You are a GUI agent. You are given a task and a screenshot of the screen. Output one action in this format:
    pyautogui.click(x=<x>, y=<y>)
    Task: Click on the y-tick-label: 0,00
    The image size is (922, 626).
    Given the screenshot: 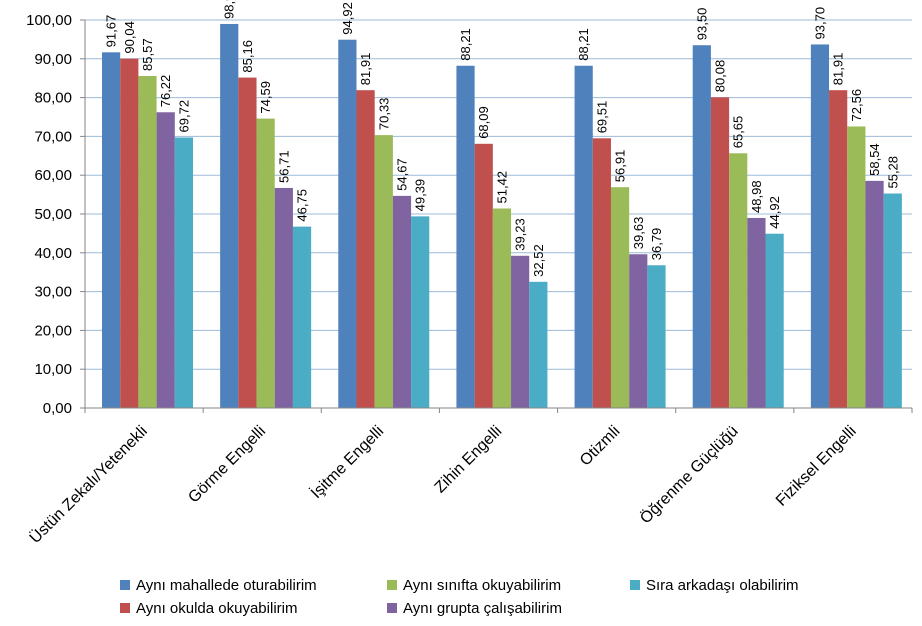 What is the action you would take?
    pyautogui.click(x=57, y=408)
    